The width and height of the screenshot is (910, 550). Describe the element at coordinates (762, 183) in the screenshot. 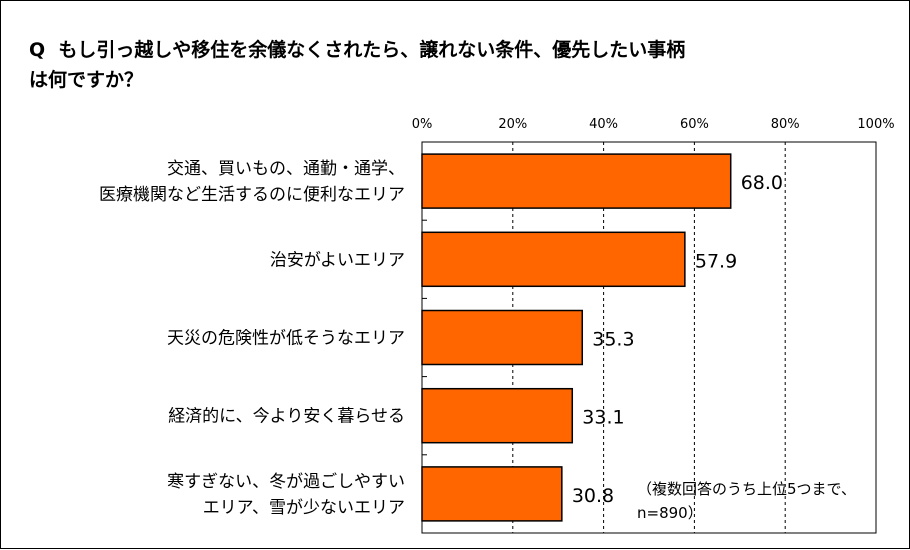

I see `value-label: 68.0` at that location.